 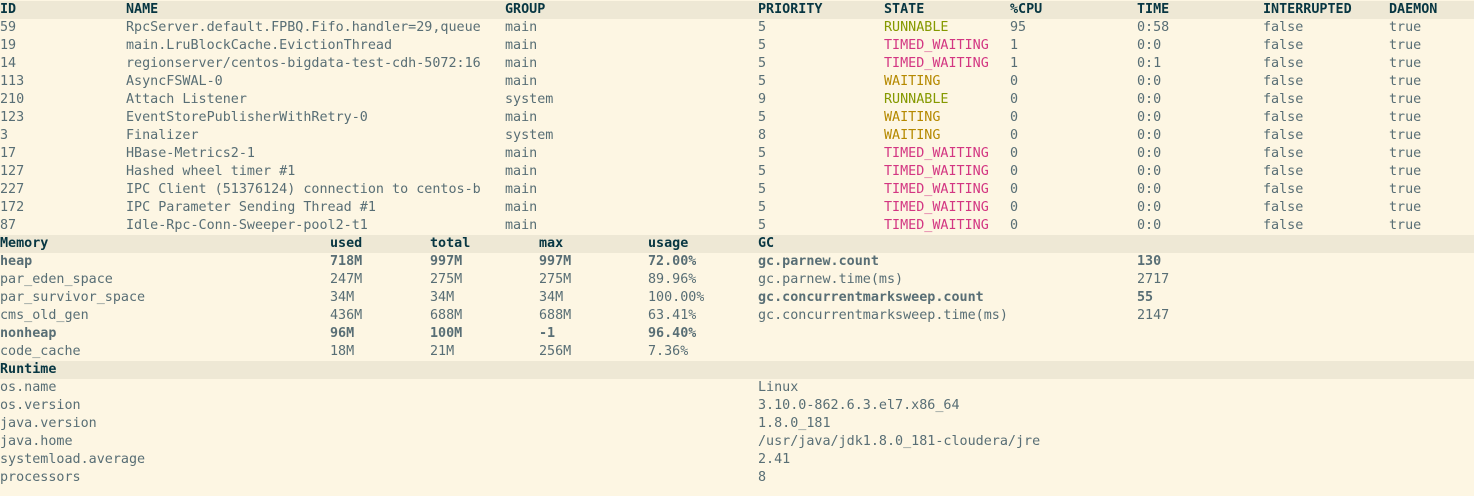 What do you see at coordinates (1149, 261) in the screenshot?
I see `gc-cell: 130` at bounding box center [1149, 261].